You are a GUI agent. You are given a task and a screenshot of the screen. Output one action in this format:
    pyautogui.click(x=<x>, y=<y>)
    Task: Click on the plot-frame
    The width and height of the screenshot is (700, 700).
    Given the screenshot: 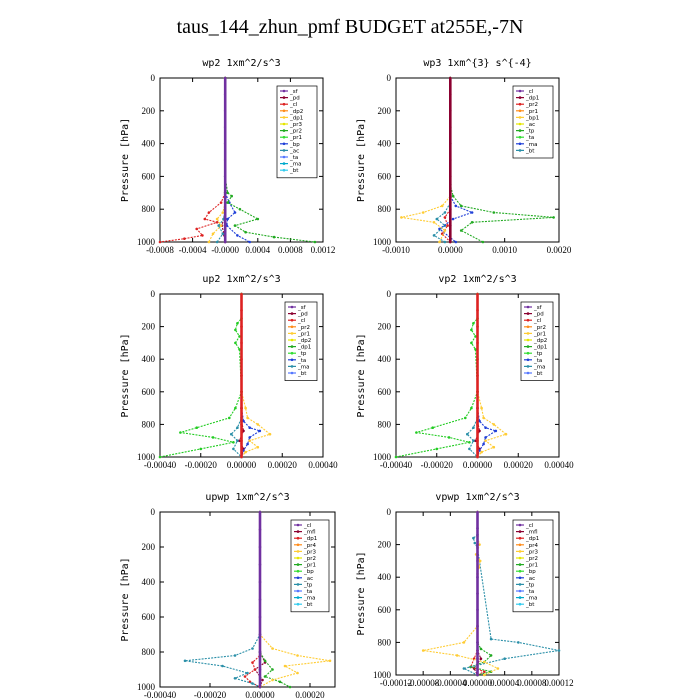 What is the action you would take?
    pyautogui.click(x=241, y=160)
    